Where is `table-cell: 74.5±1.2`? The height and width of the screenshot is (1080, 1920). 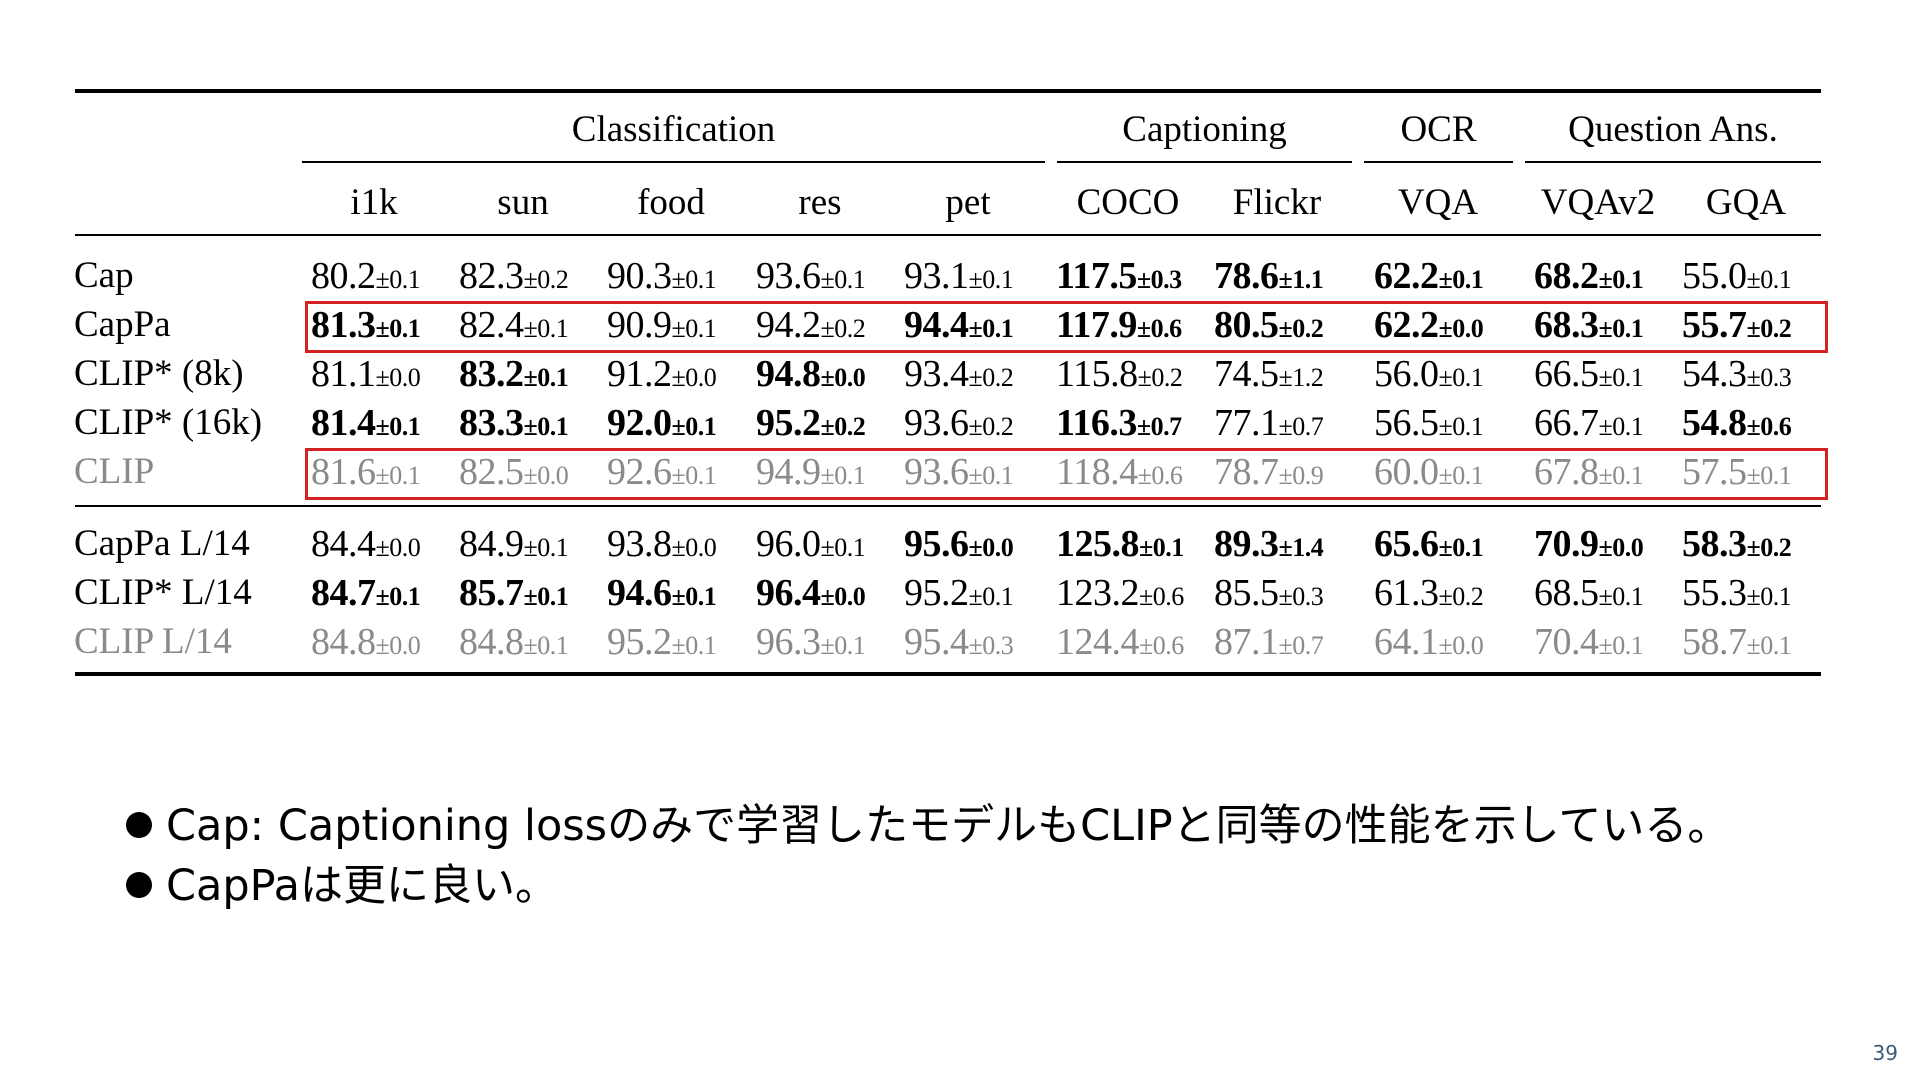
table-cell: 74.5±1.2 is located at coordinates (1269, 374).